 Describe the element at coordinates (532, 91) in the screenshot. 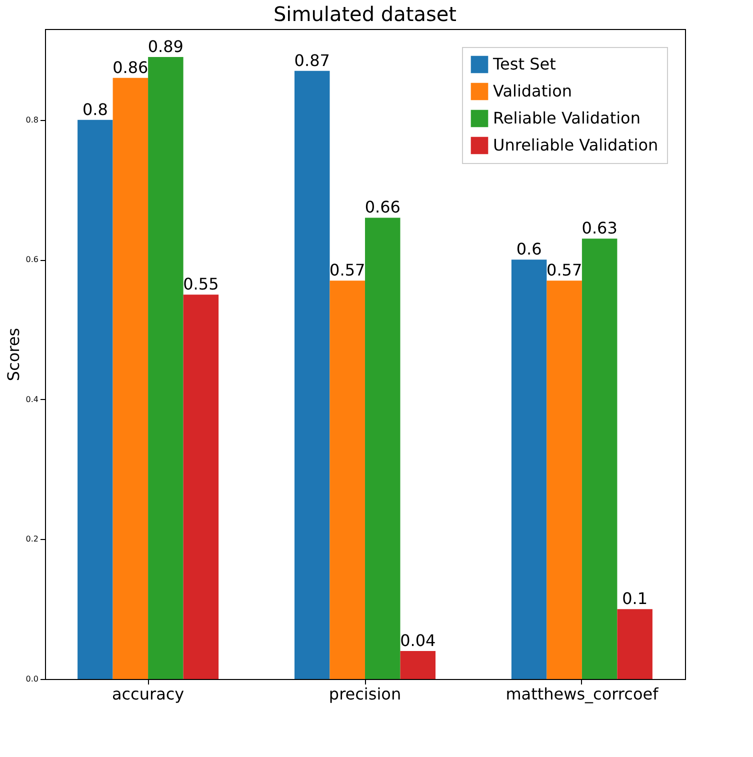

I see `legend-label: Validation` at that location.